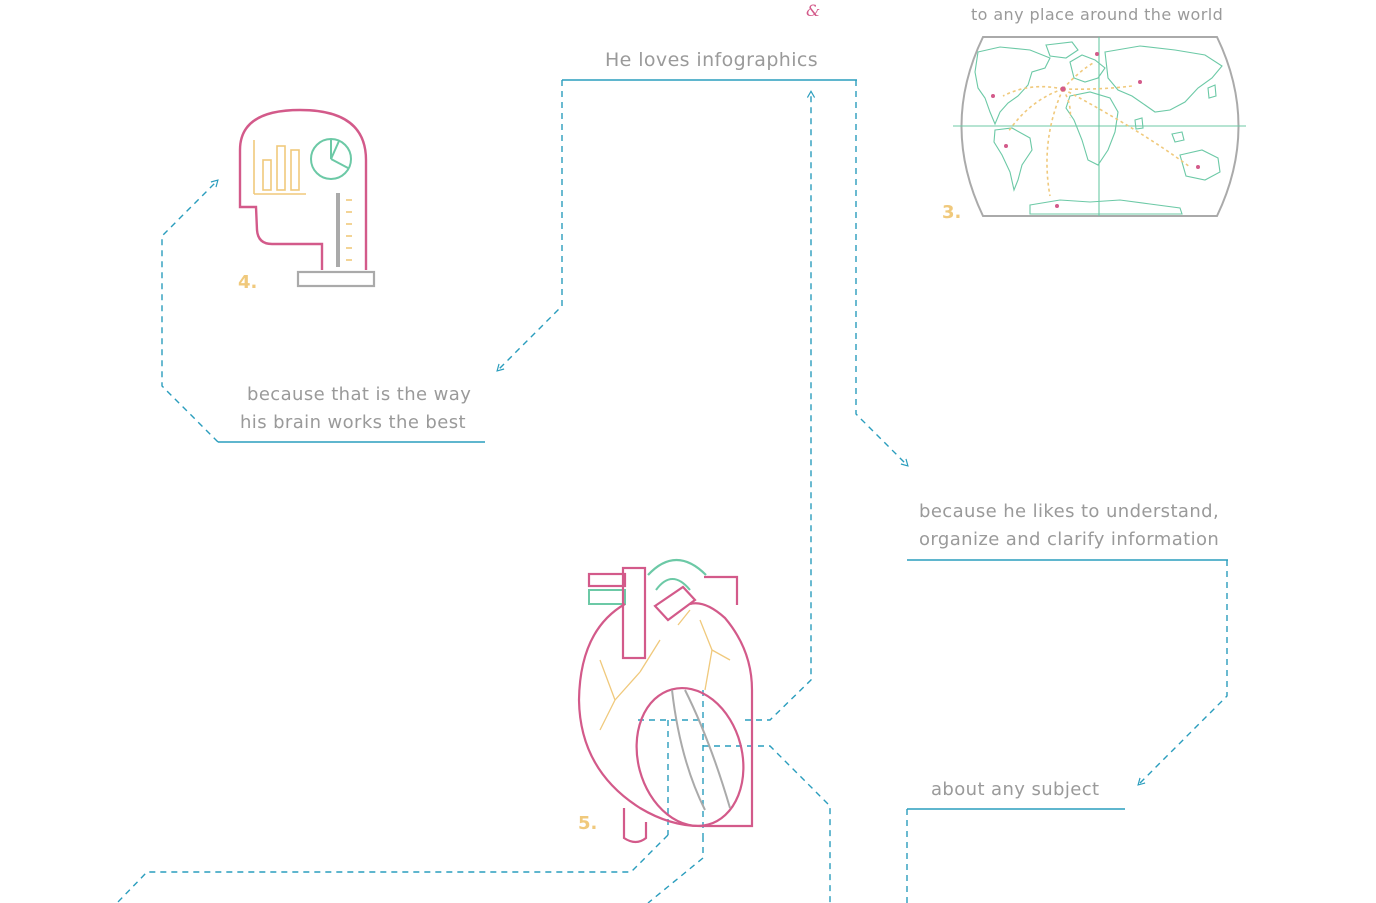 This screenshot has height=903, width=1376. What do you see at coordinates (675, 869) in the screenshot?
I see `route-heart-bottom` at bounding box center [675, 869].